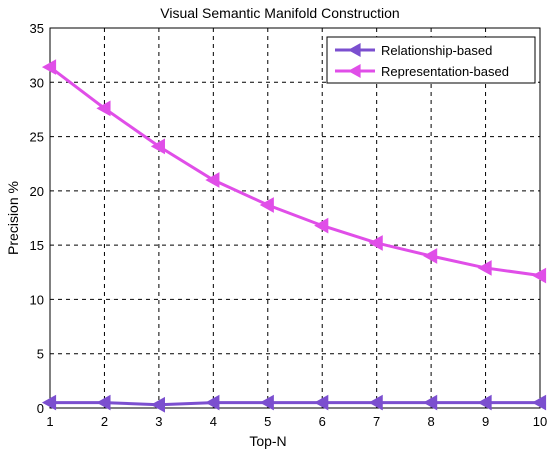 The width and height of the screenshot is (550, 454). I want to click on x-tick-label: 1, so click(49, 421).